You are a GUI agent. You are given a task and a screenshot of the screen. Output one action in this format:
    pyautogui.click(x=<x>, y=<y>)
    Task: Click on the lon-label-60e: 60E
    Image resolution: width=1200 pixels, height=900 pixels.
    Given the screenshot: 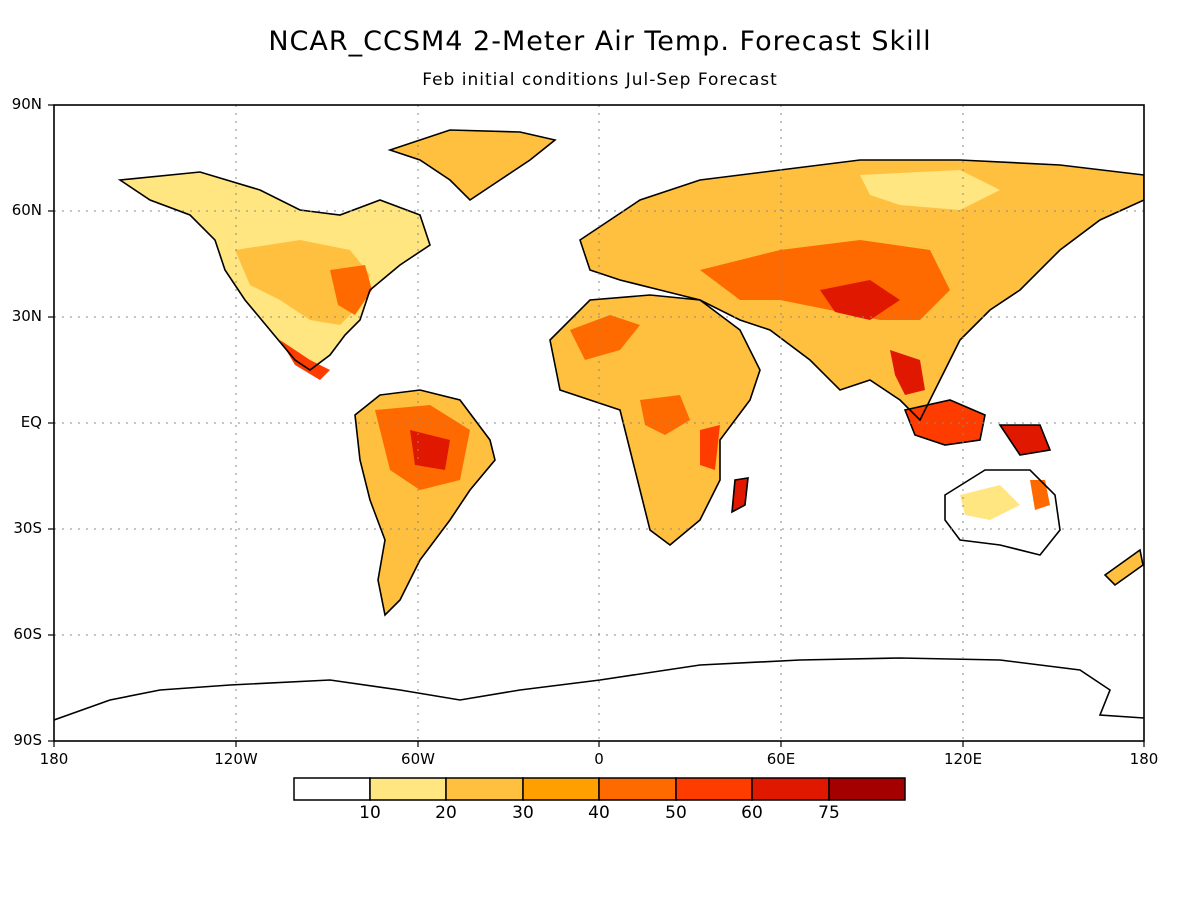 What is the action you would take?
    pyautogui.click(x=781, y=759)
    